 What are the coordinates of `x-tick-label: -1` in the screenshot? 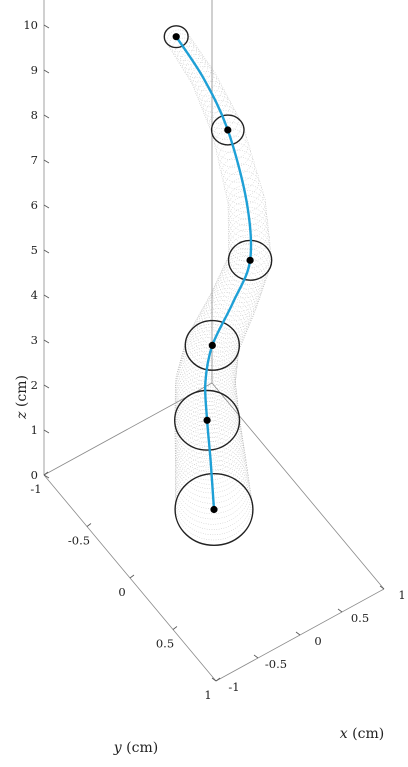 It's located at (233, 687).